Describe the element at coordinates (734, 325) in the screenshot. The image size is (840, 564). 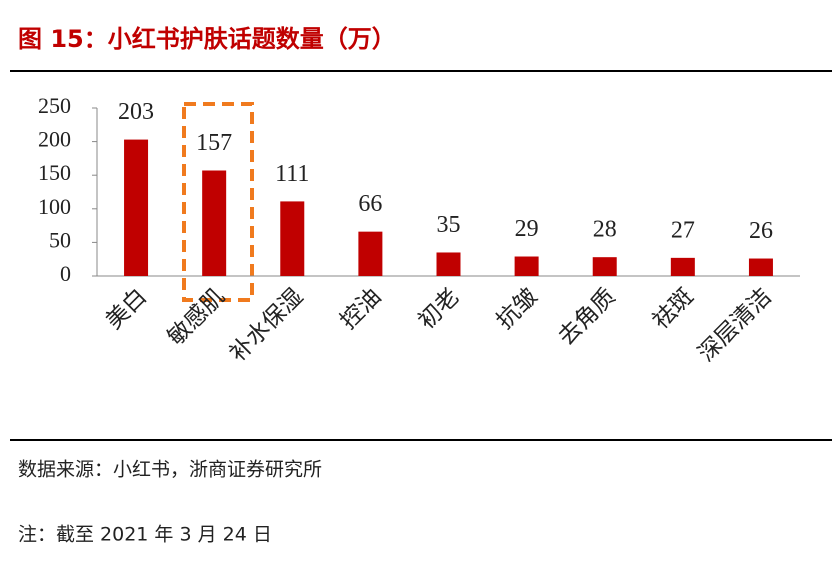
I see `x-tick-label: 深层清洁` at that location.